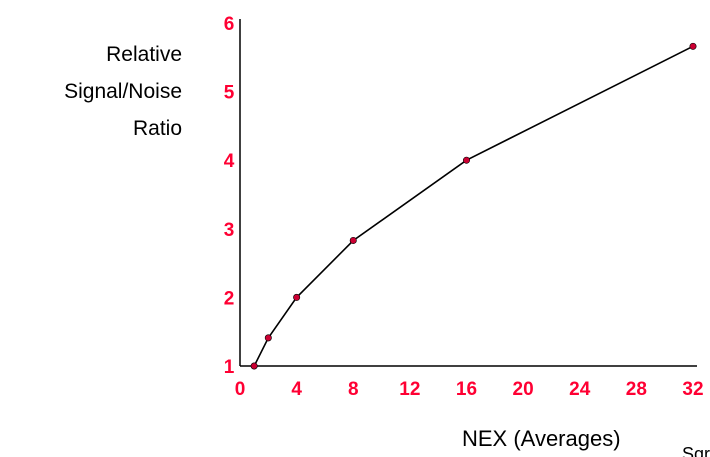  What do you see at coordinates (240, 389) in the screenshot?
I see `x-tick-label: 0` at bounding box center [240, 389].